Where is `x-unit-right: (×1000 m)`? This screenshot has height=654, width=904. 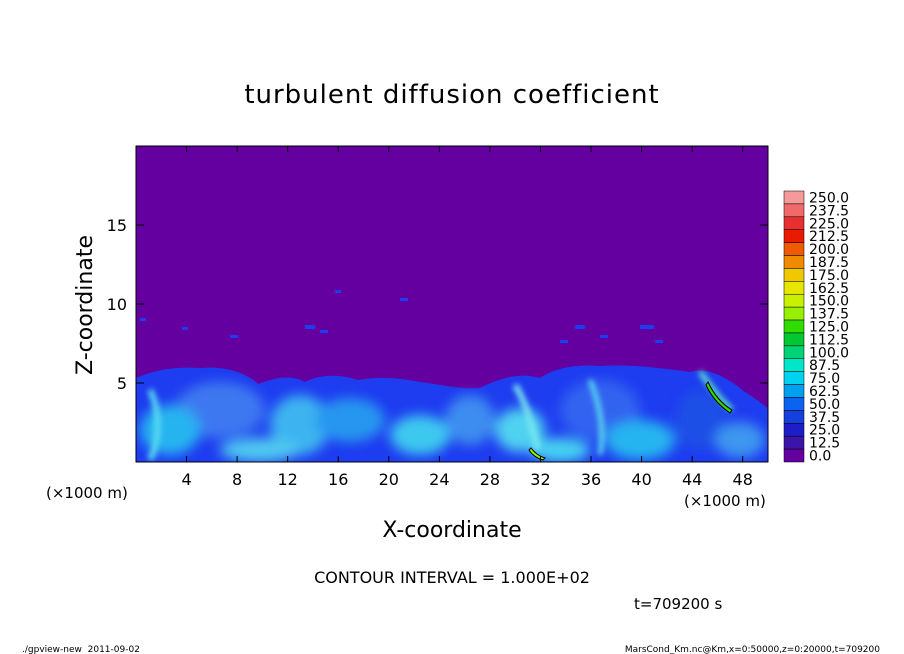 x-unit-right: (×1000 m) is located at coordinates (725, 501).